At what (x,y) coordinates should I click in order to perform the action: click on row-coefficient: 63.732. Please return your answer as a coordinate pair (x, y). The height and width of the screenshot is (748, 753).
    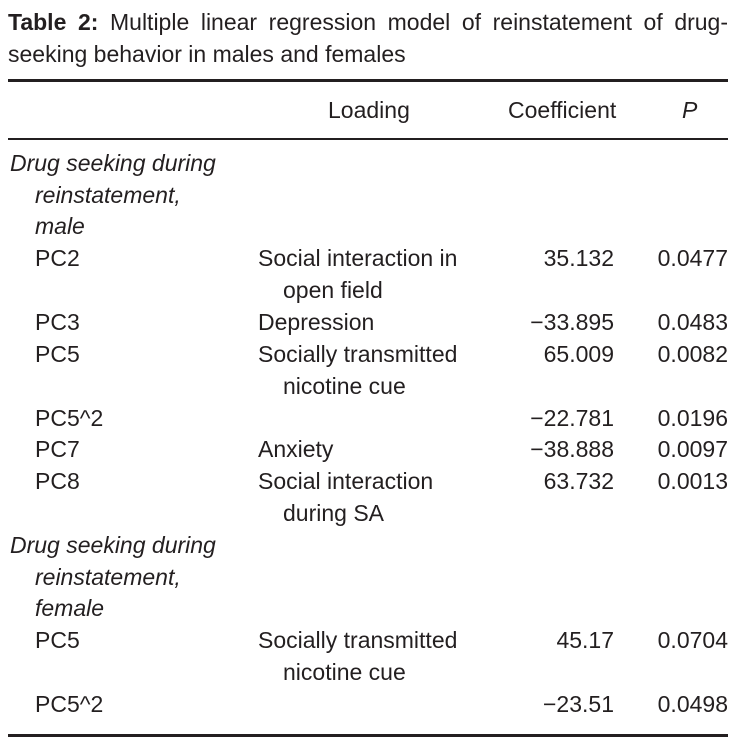
    Looking at the image, I should click on (578, 481).